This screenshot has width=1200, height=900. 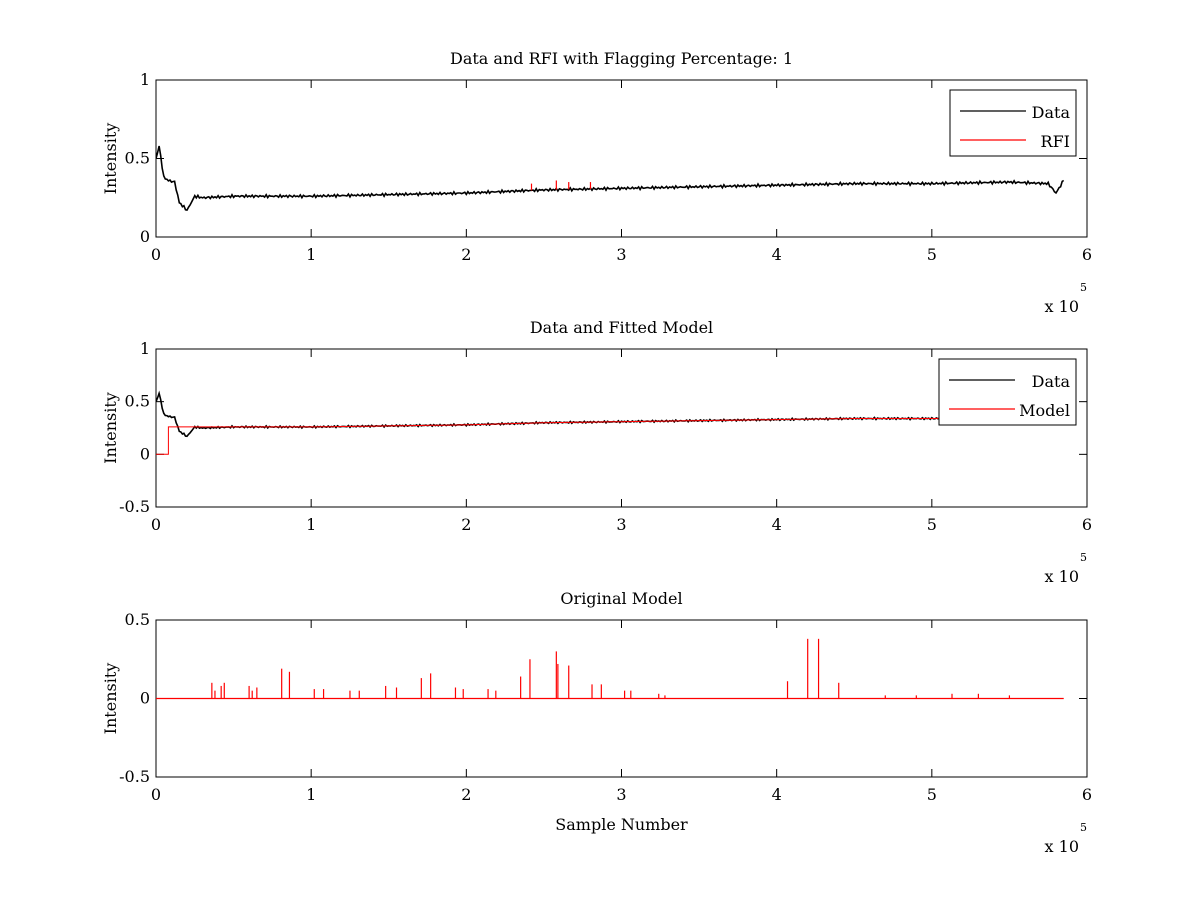 I want to click on legend-entry: Model, so click(x=1044, y=410).